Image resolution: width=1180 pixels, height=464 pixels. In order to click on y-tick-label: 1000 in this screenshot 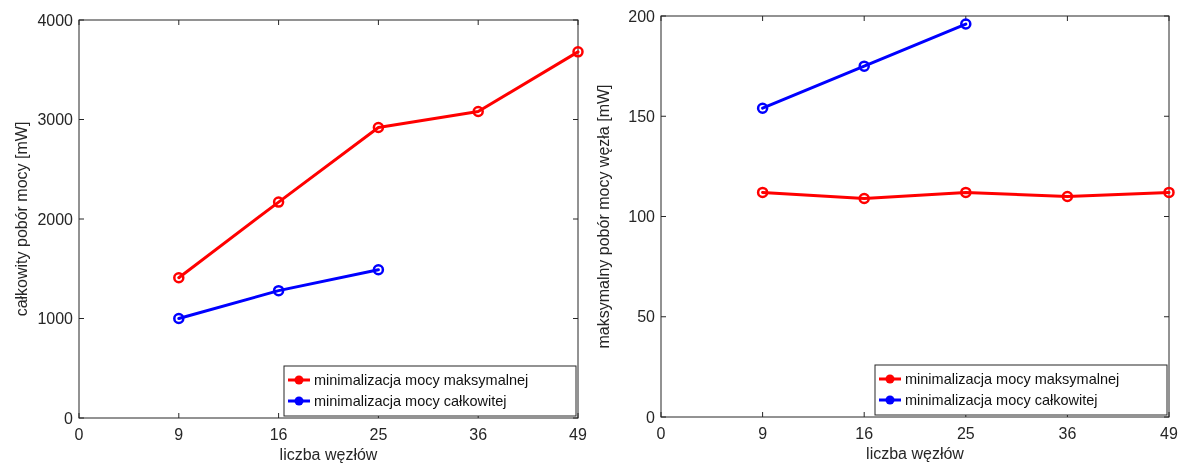, I will do `click(55, 319)`.